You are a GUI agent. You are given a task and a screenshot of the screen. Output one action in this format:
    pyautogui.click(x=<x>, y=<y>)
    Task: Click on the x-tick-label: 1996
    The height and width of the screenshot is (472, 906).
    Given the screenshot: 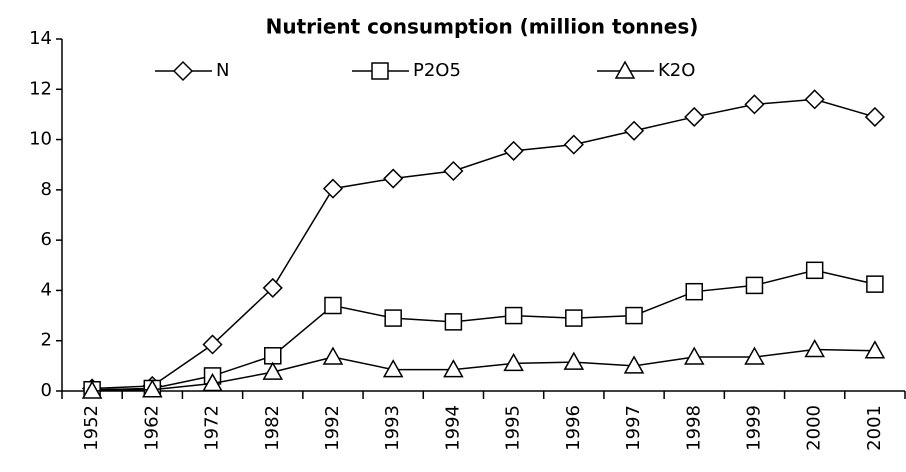 What is the action you would take?
    pyautogui.click(x=573, y=428)
    